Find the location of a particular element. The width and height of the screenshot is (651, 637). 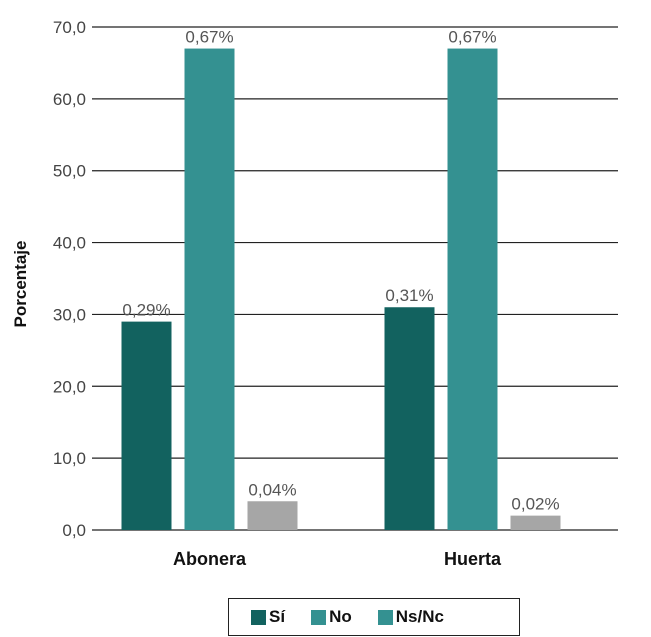

legend-label-nsnc: Ns/Nc is located at coordinates (419, 616).